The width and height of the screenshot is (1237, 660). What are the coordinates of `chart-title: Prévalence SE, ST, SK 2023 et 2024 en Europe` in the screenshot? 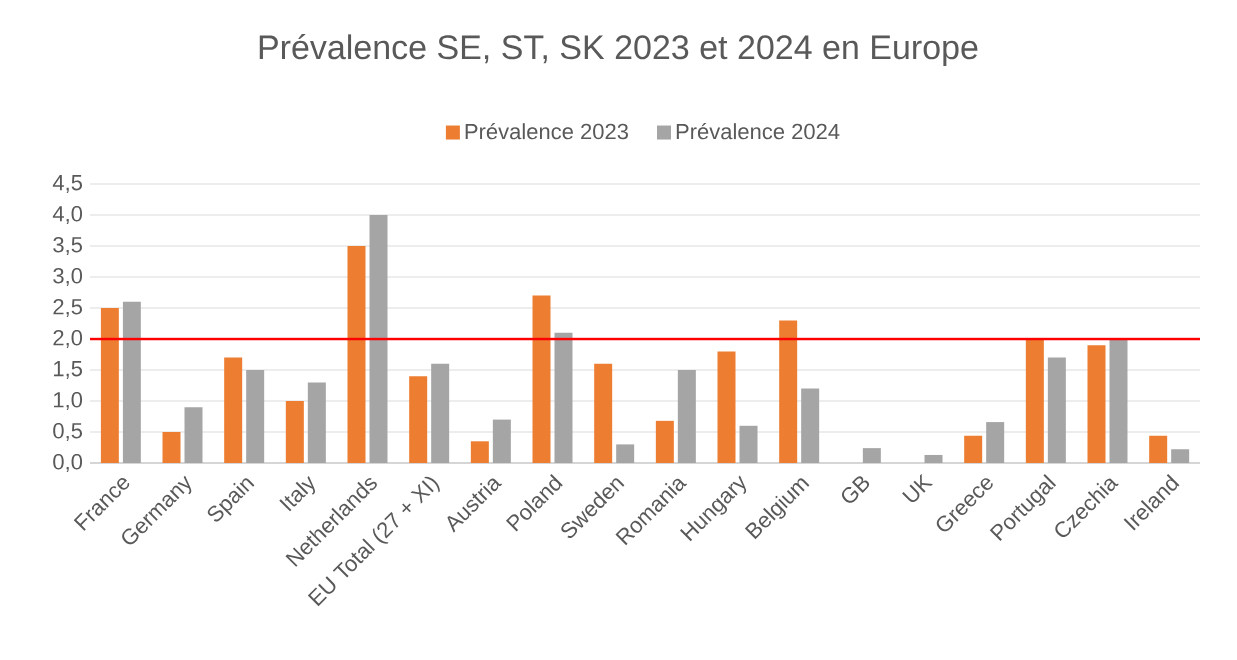 It's located at (618, 50).